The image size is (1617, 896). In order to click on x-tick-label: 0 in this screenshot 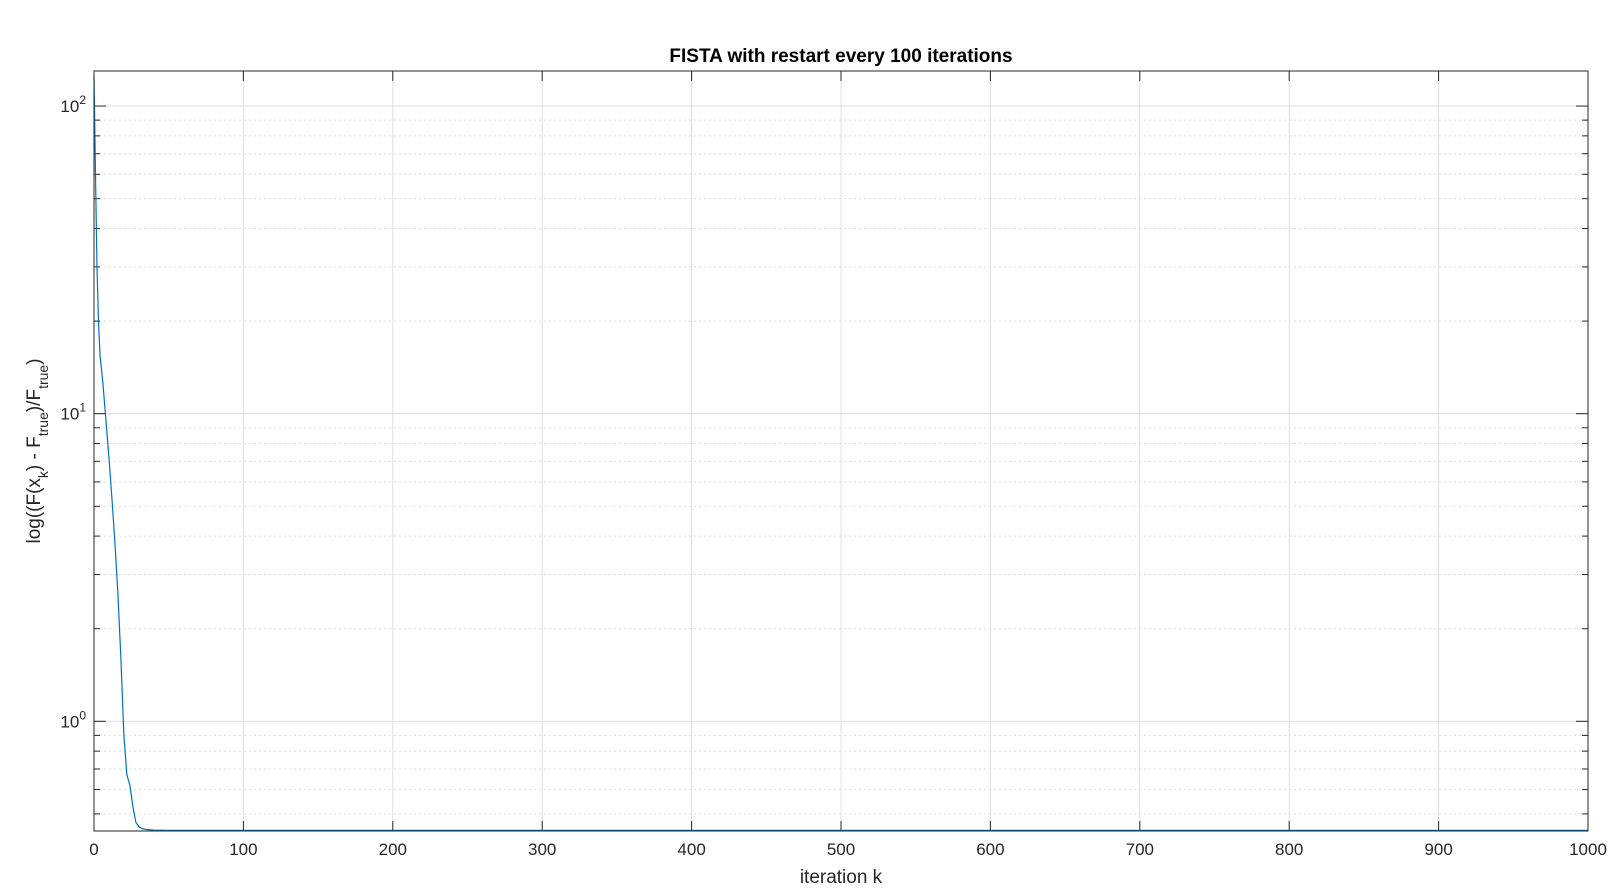, I will do `click(93, 849)`.